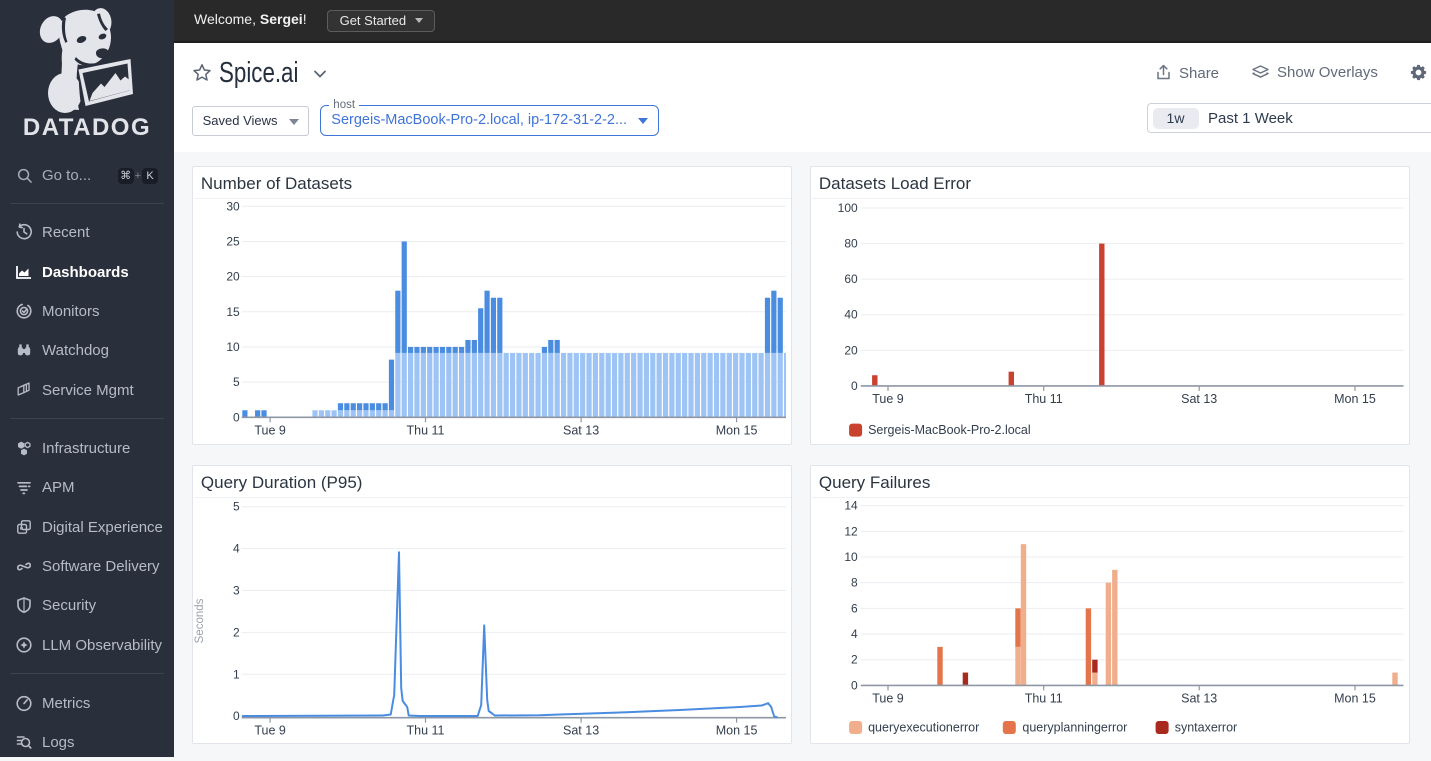 Image resolution: width=1431 pixels, height=761 pixels. I want to click on svg-text: 80, so click(852, 244).